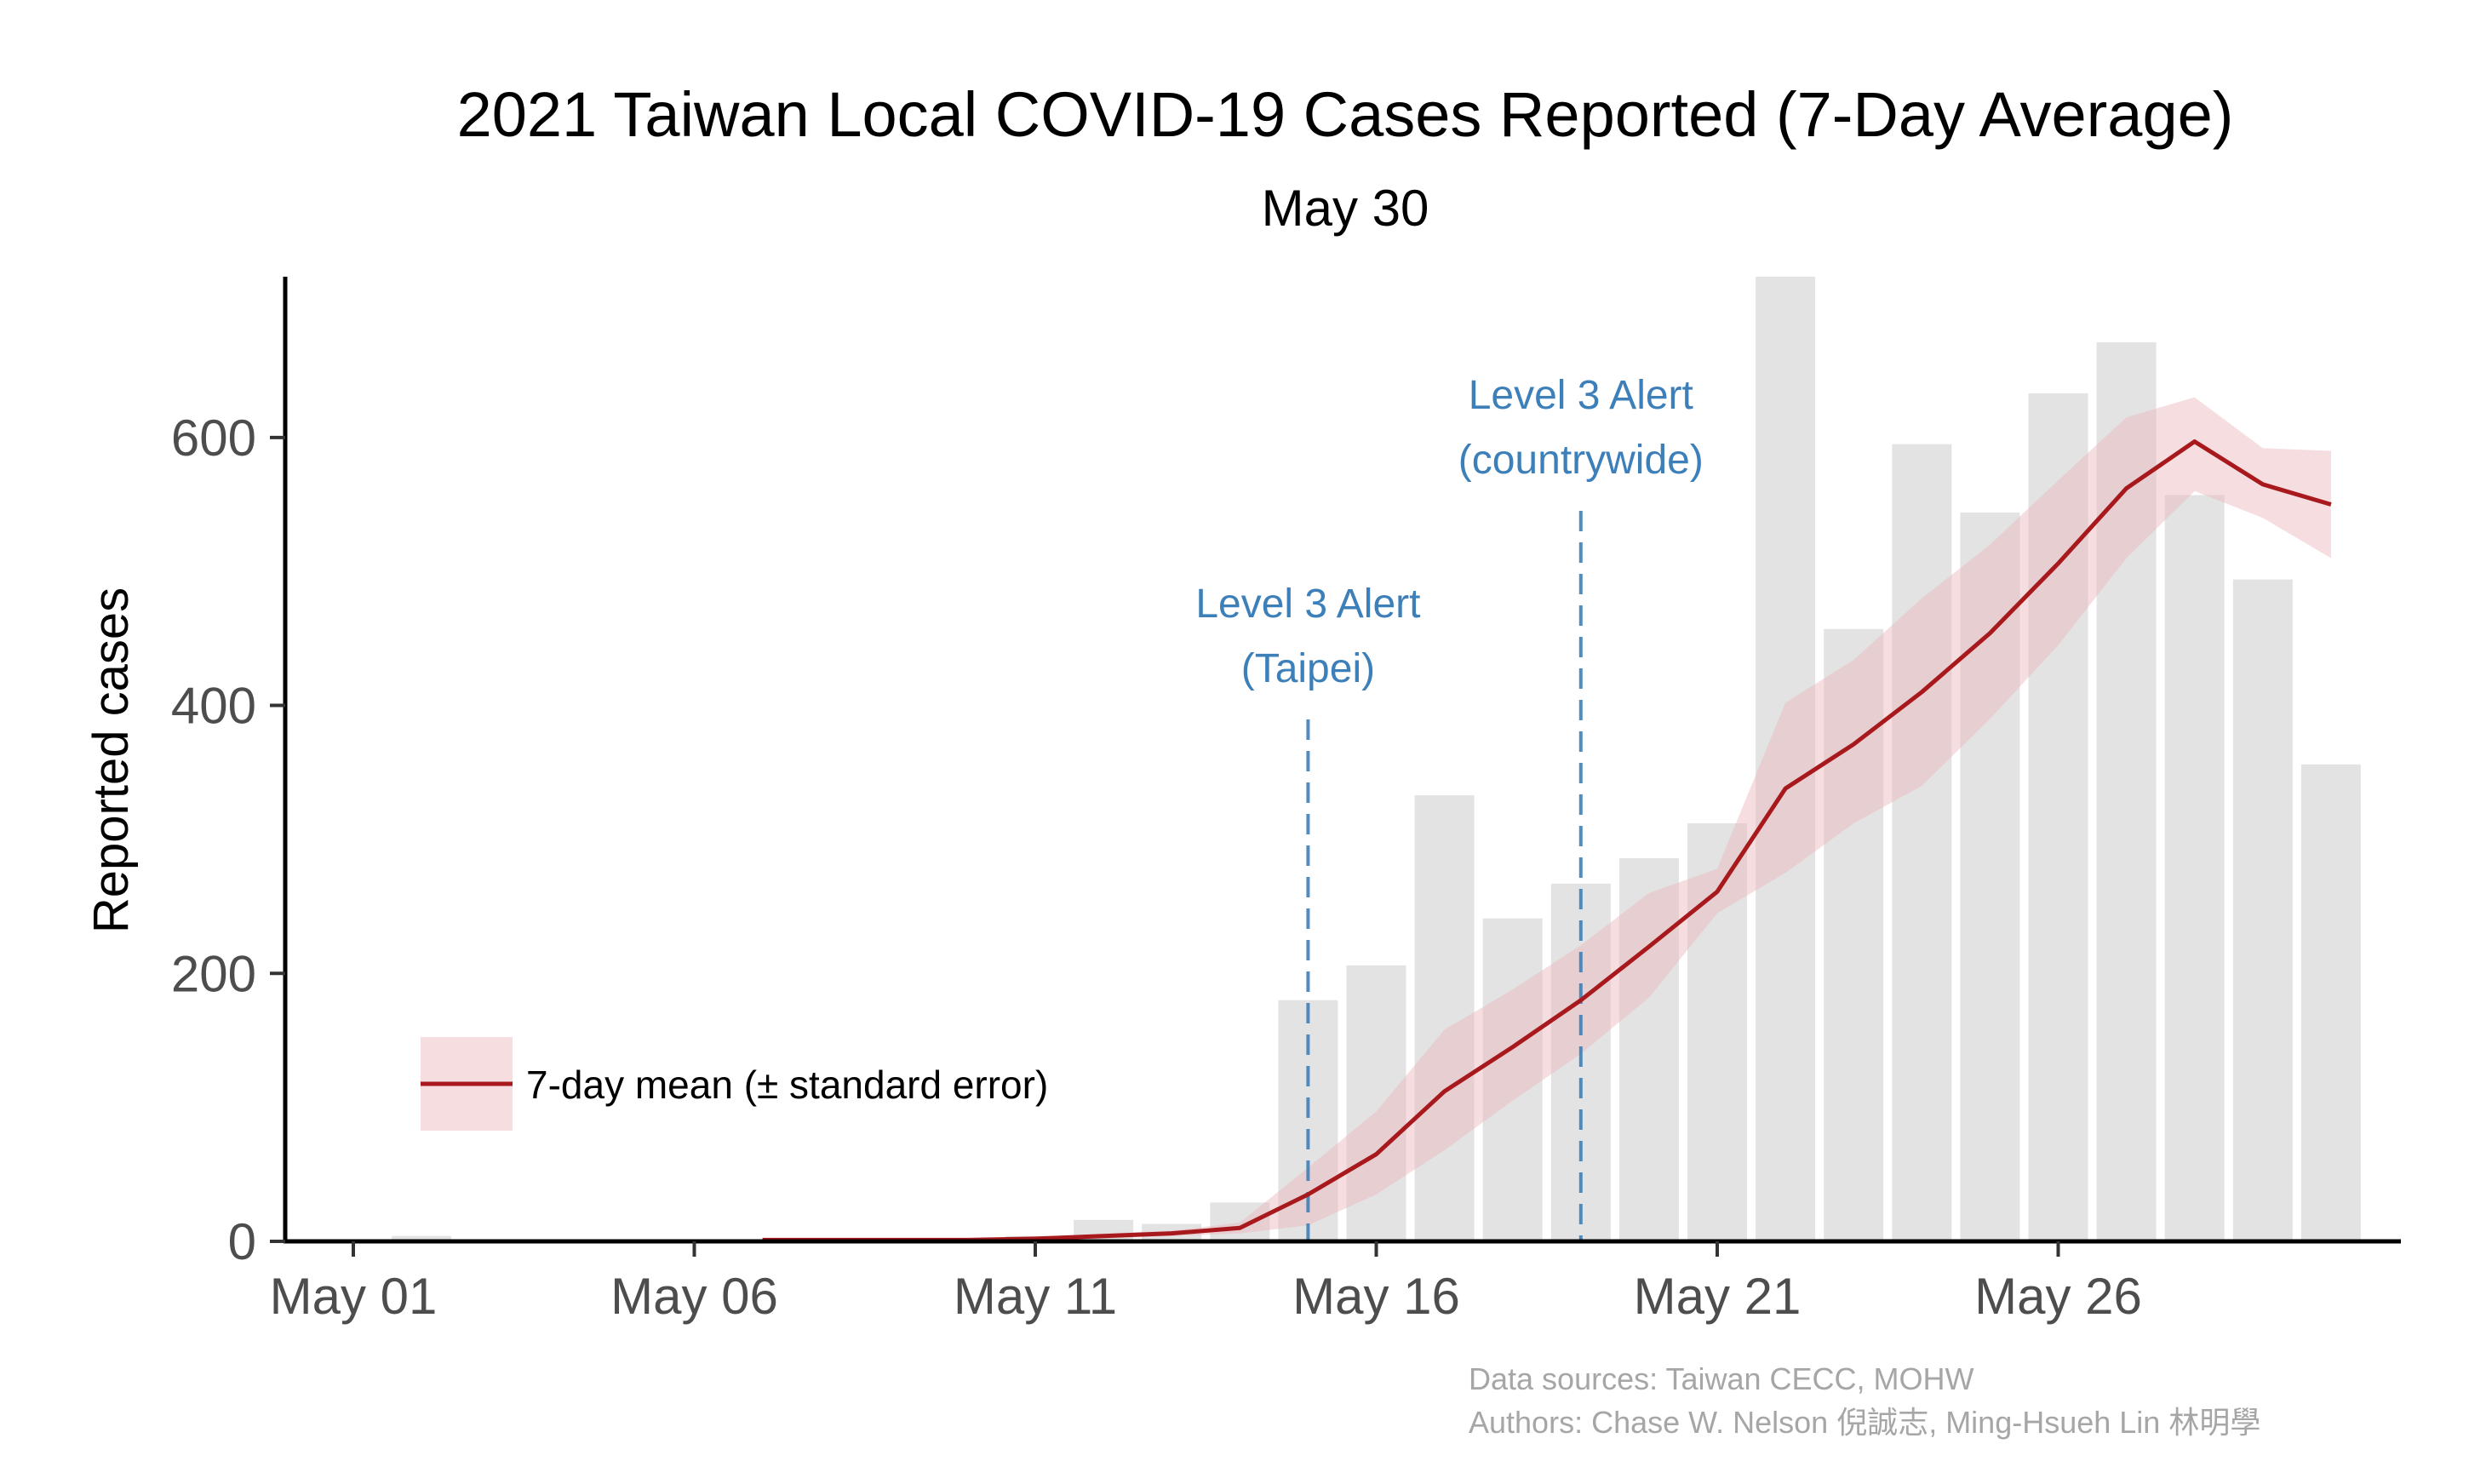  Describe the element at coordinates (1346, 208) in the screenshot. I see `chart-subtitle: May 30` at that location.